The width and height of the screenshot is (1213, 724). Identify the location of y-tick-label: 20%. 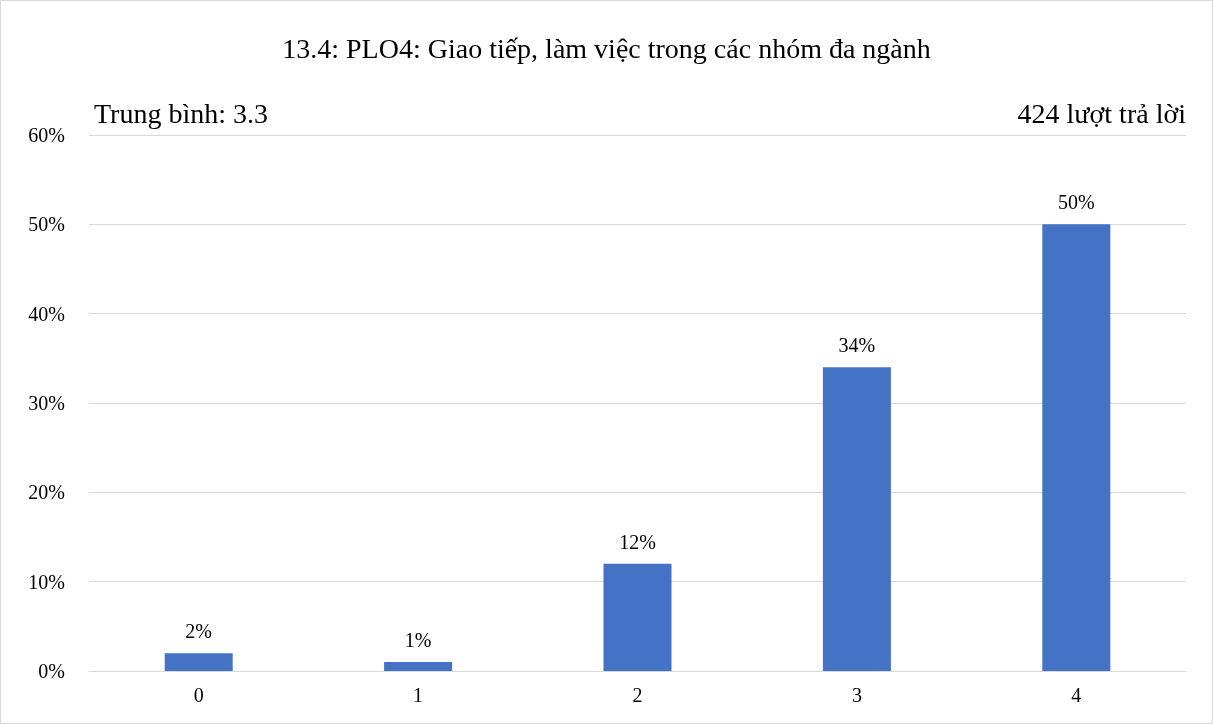
(46, 492).